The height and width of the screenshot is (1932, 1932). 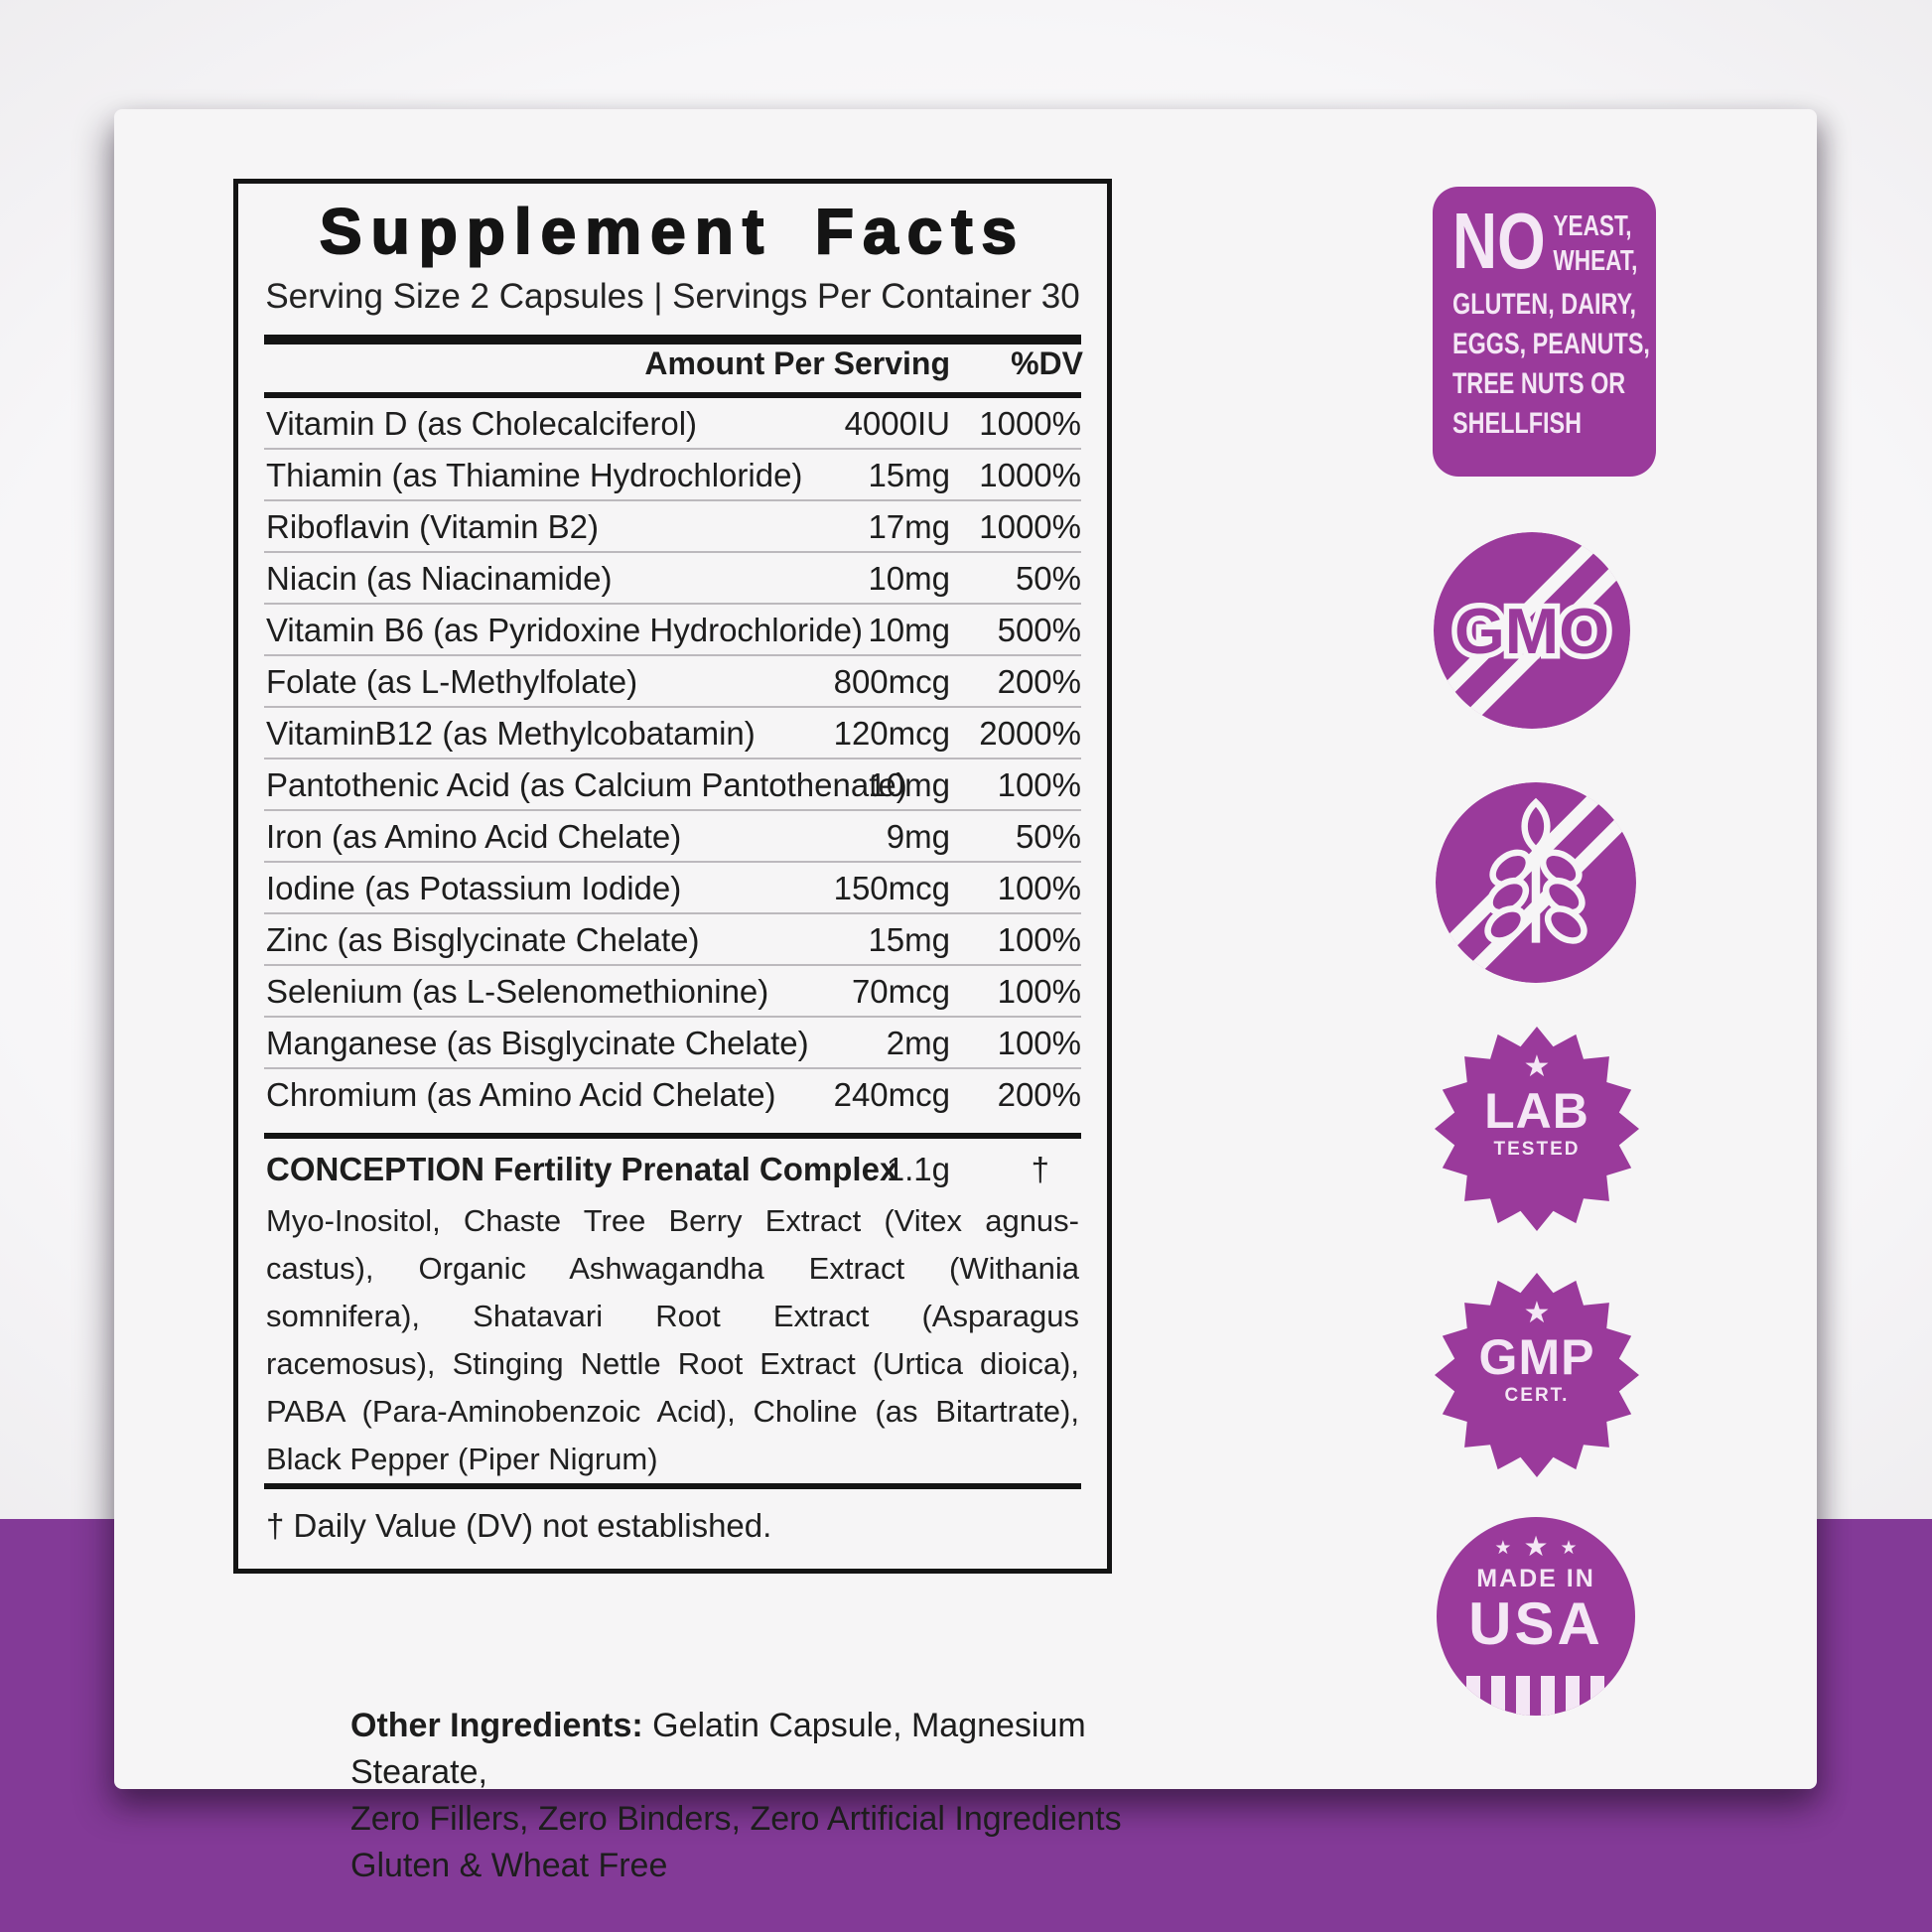 What do you see at coordinates (565, 630) in the screenshot?
I see `nutrient-name: Vitamin B6 (as Pyridoxine Hydrochloride)` at bounding box center [565, 630].